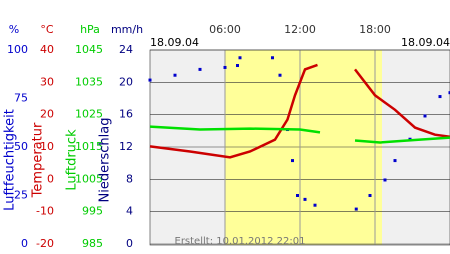 The height and width of the screenshot is (254, 450). Describe the element at coordinates (300, 29) in the screenshot. I see `x-tick-label: 12:00` at that location.